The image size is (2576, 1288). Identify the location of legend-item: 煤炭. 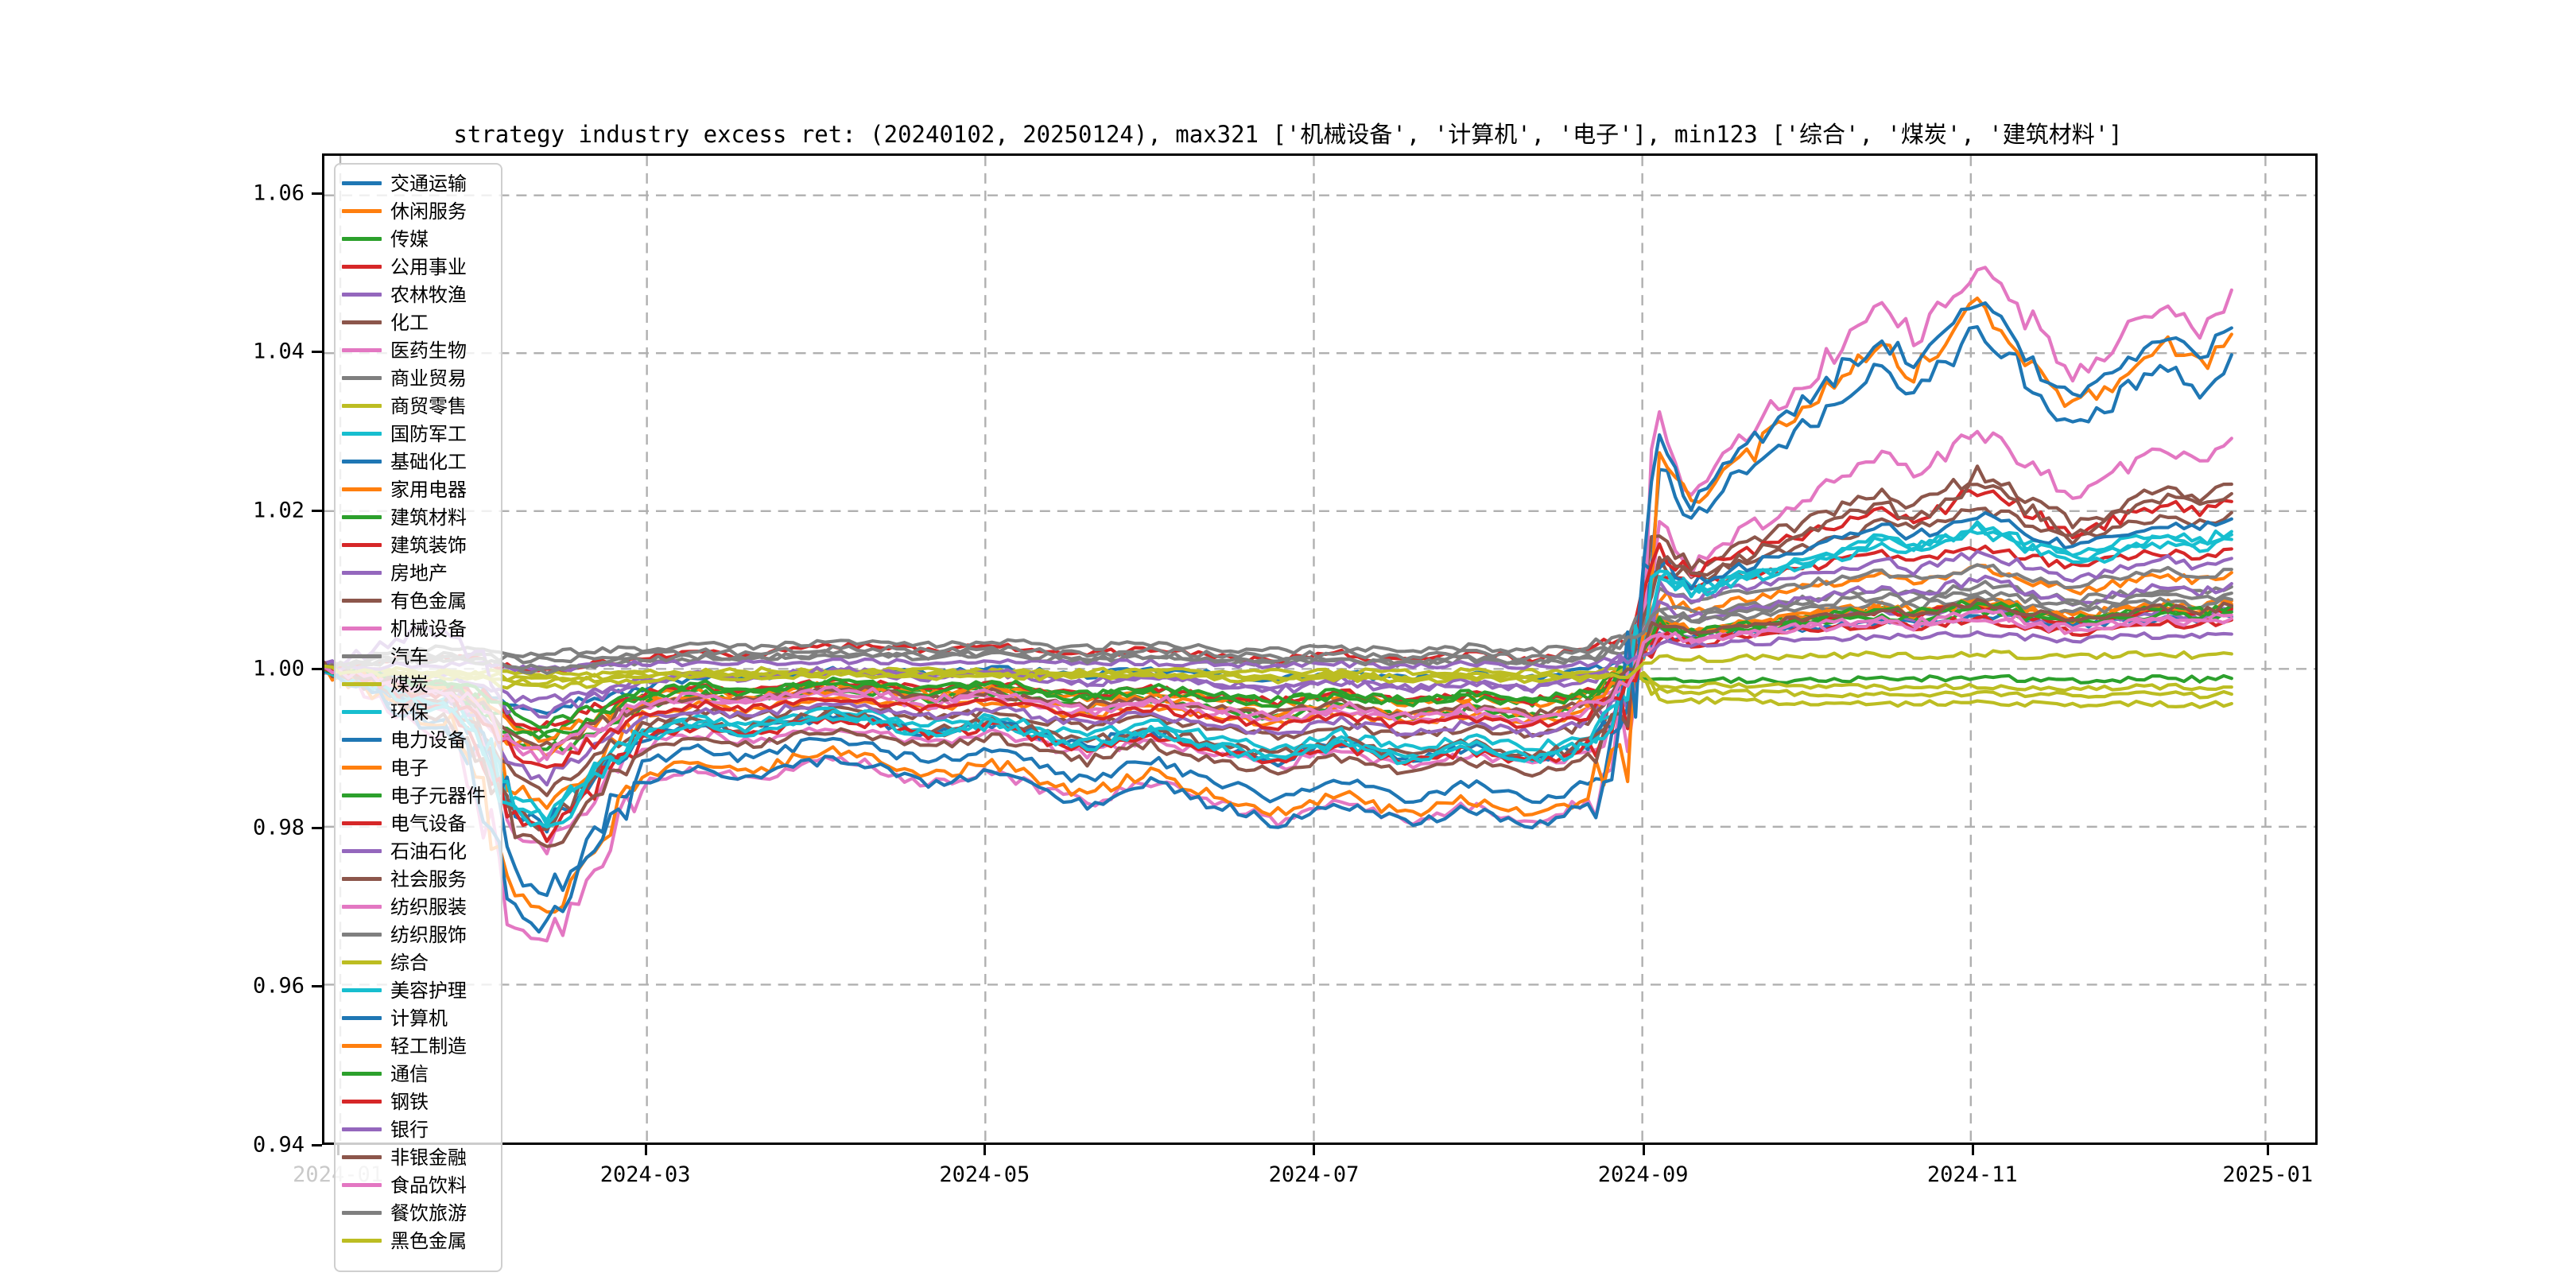
(419, 684).